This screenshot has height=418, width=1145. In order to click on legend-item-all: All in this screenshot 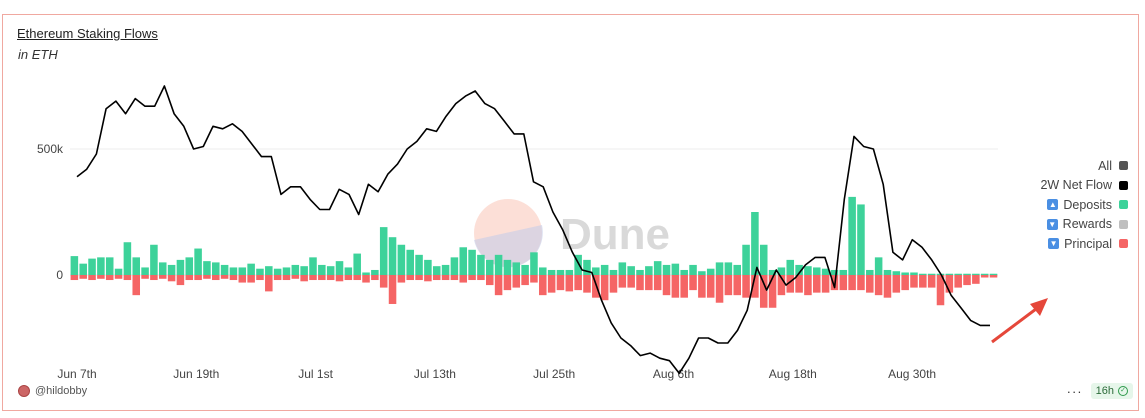, I will do `click(1084, 166)`.